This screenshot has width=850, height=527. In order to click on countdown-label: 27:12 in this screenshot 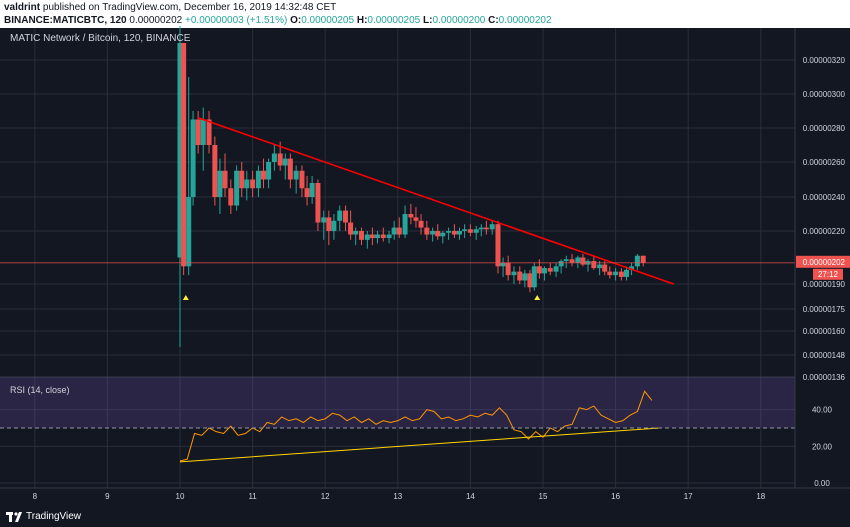, I will do `click(828, 274)`.